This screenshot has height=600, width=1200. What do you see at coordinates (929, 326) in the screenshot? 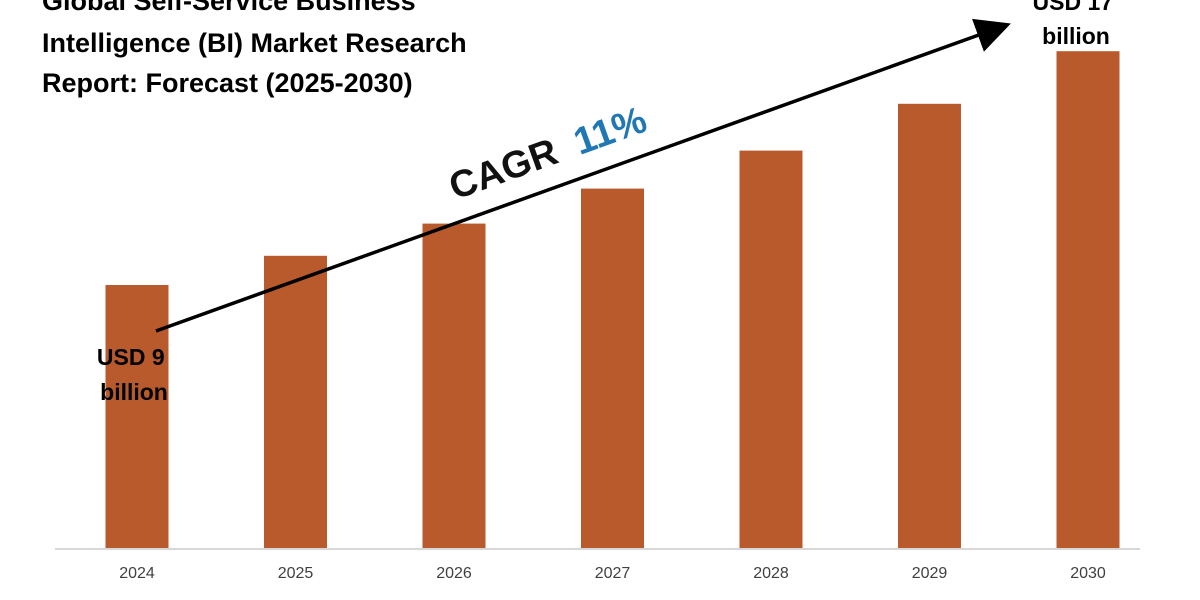
I see `bar-2029` at bounding box center [929, 326].